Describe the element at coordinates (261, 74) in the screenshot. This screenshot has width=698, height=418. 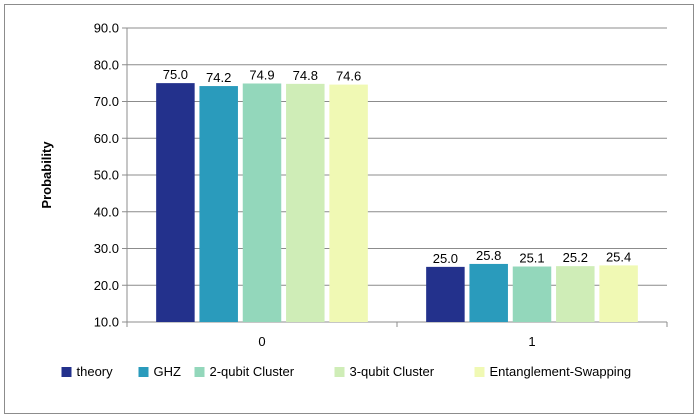
I see `data-label: 74.9` at that location.